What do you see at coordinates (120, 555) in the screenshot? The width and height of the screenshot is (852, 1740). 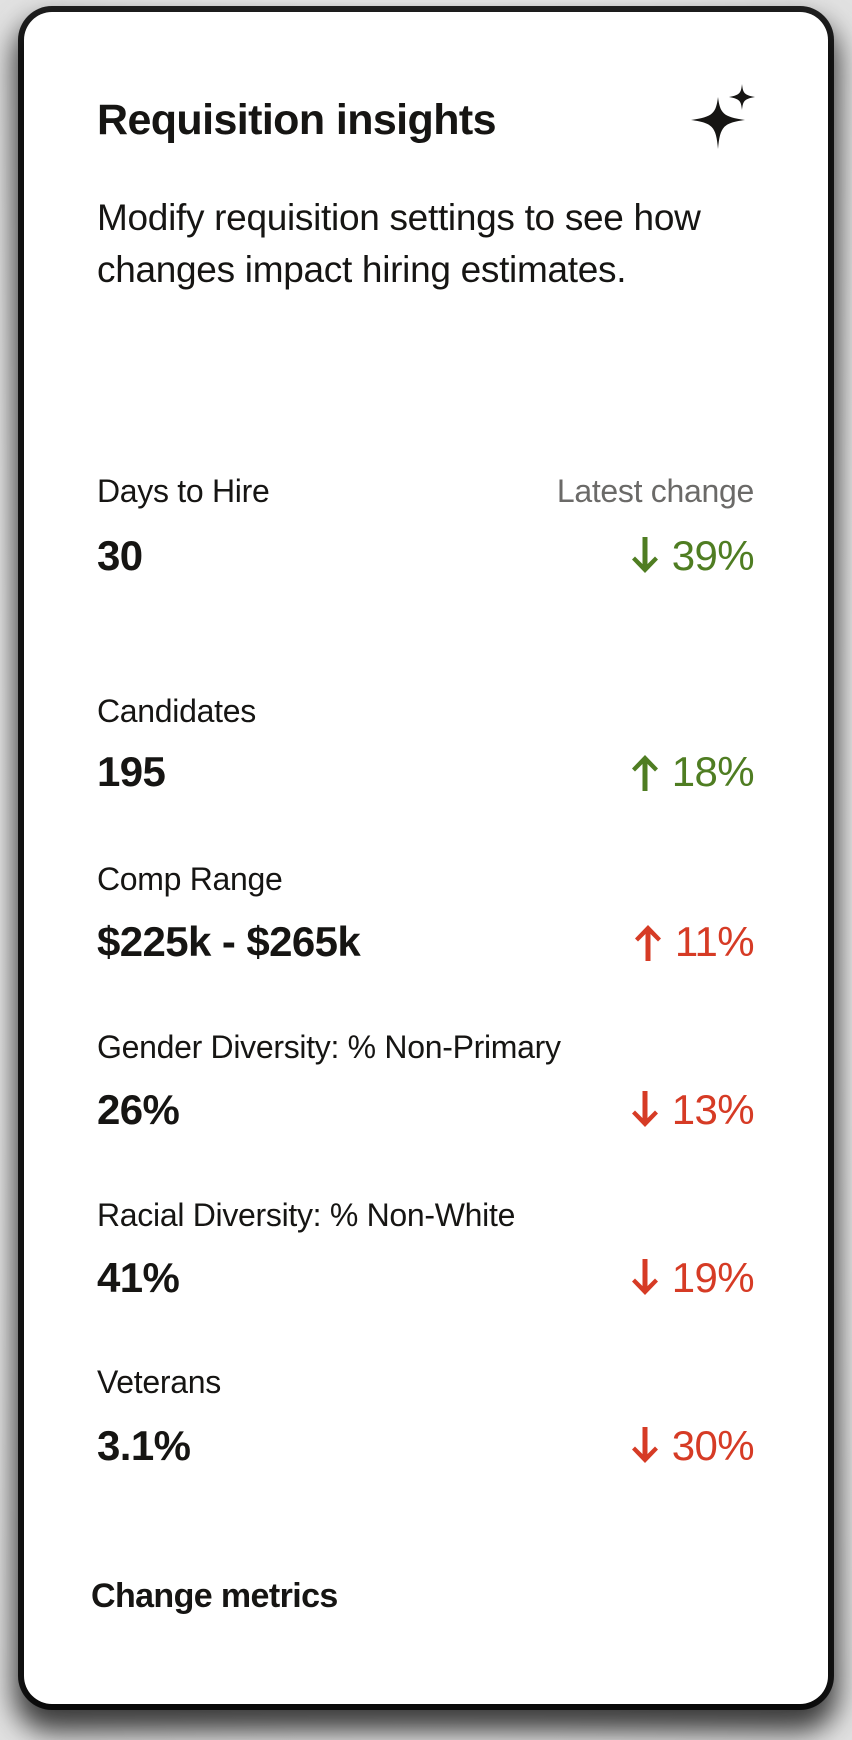 I see `metric-value: 30` at bounding box center [120, 555].